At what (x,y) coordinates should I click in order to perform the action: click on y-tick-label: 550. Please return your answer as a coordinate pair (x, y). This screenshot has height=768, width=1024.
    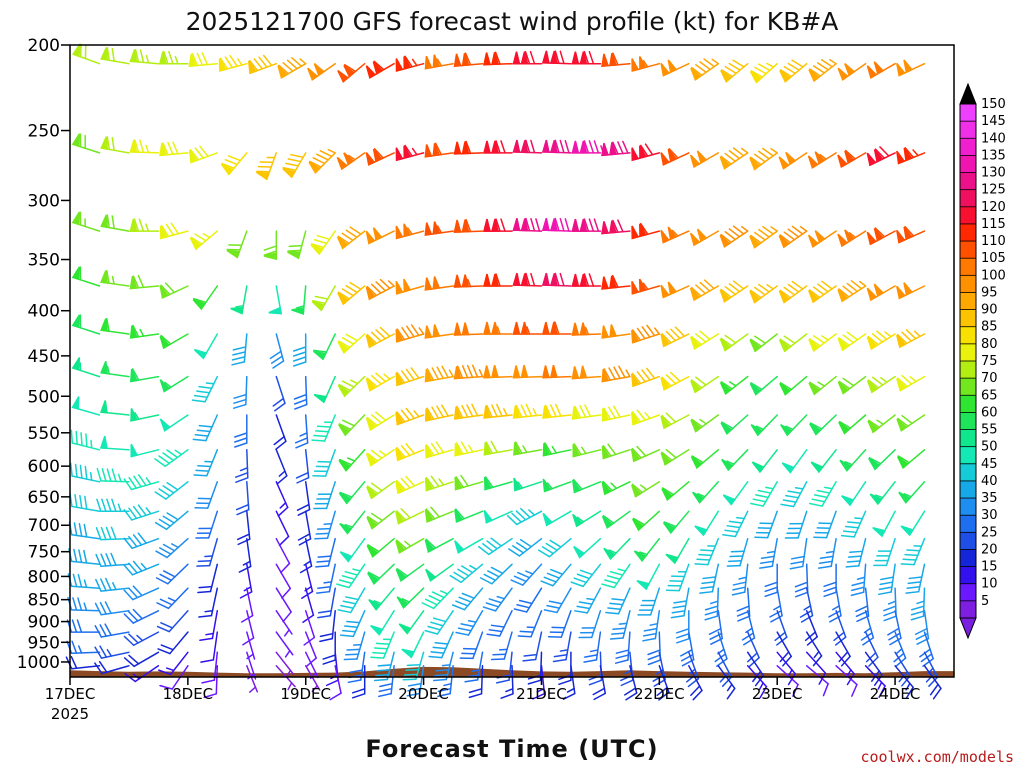
    Looking at the image, I should click on (44, 434).